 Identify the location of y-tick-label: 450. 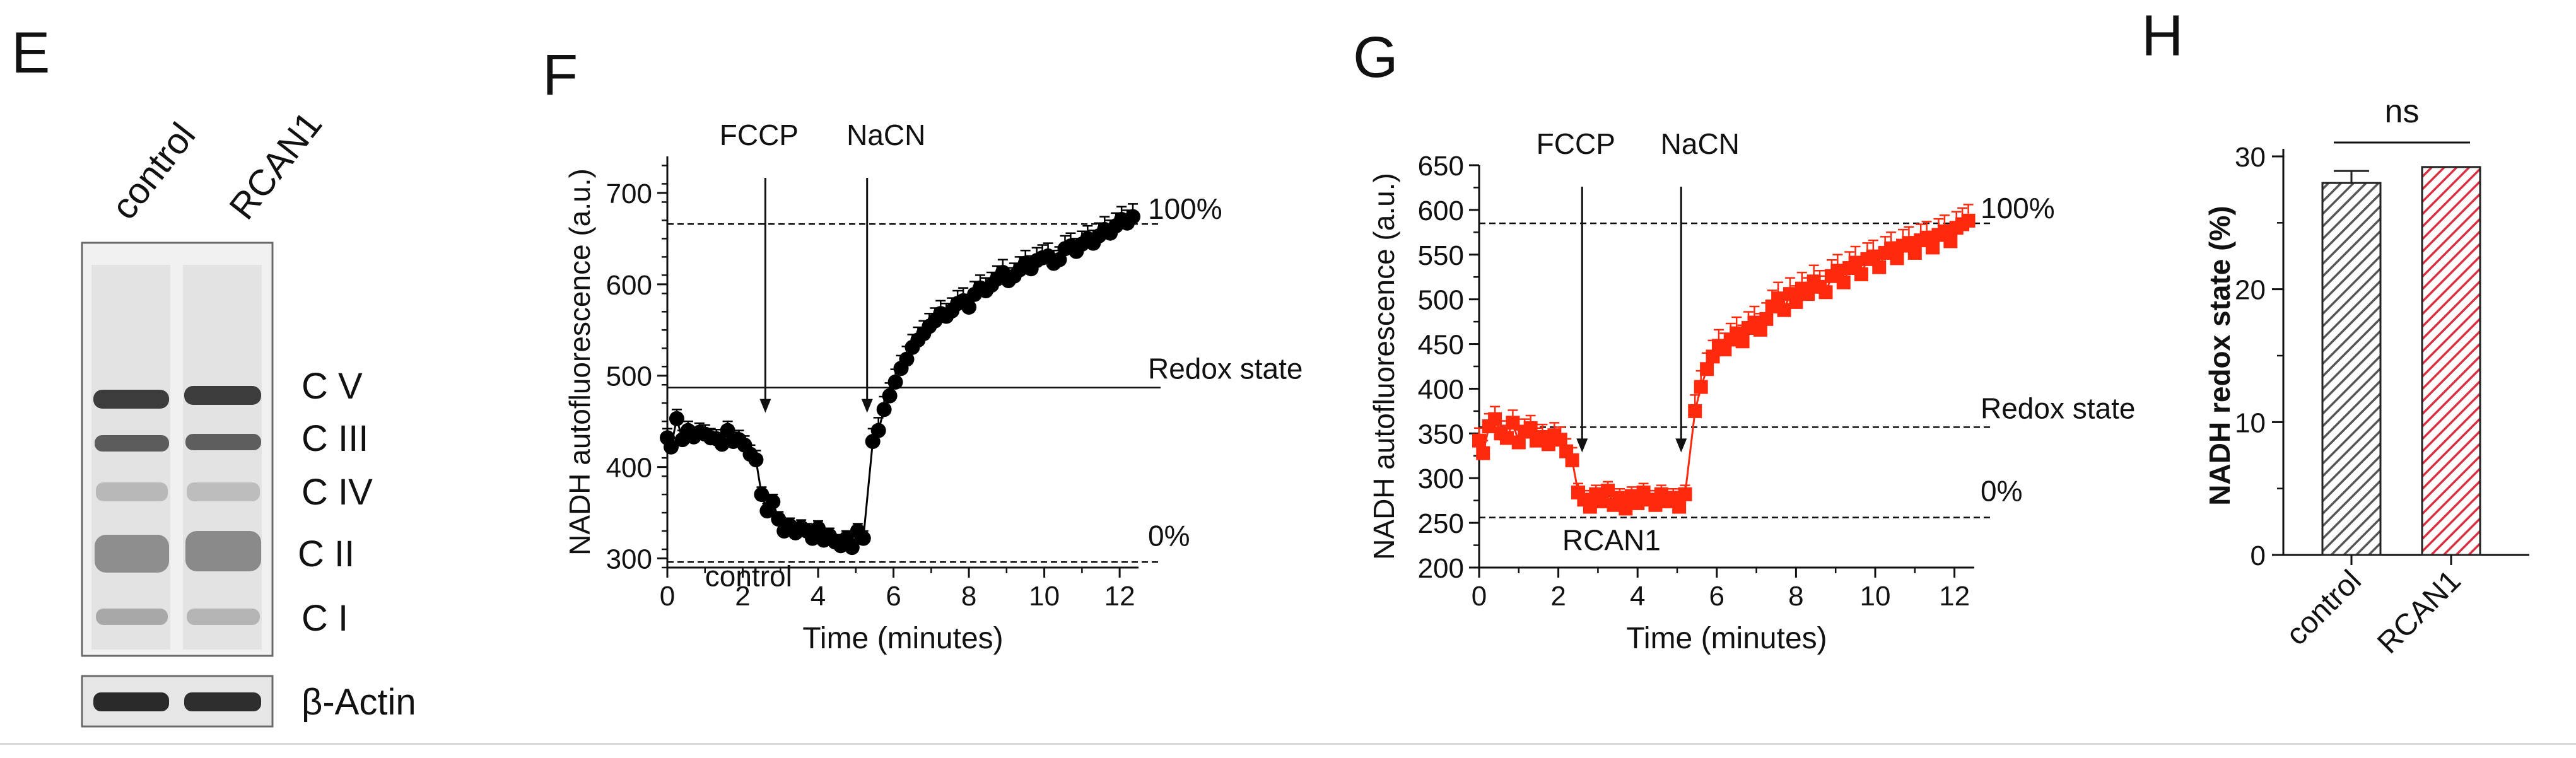
(1441, 345).